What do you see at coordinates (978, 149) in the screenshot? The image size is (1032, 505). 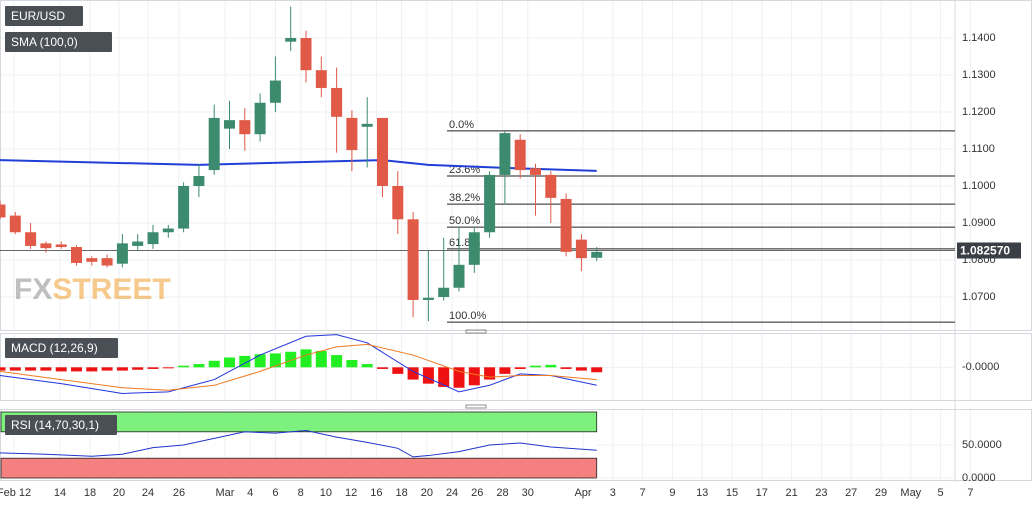 I see `y-tick-label: 1.1100` at bounding box center [978, 149].